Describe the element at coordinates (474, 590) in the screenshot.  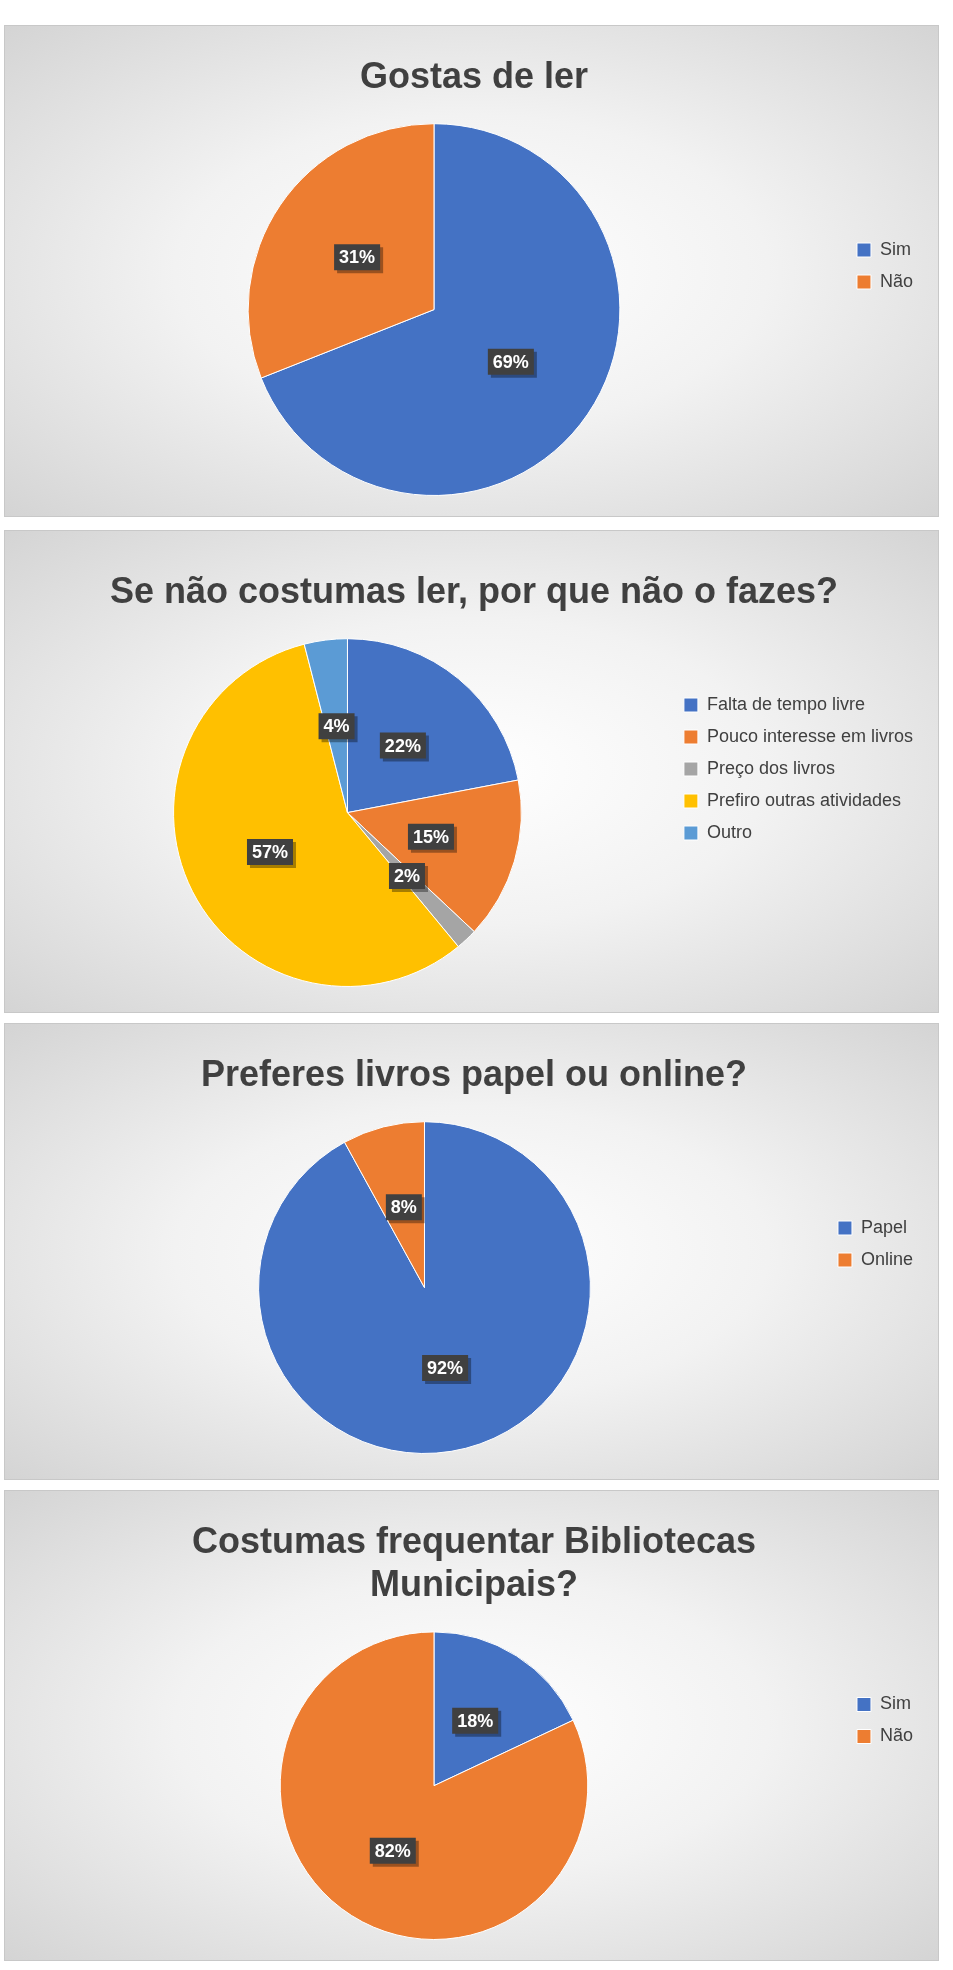
I see `chart-title: Se não costumas ler, por que não o fazes?` at that location.